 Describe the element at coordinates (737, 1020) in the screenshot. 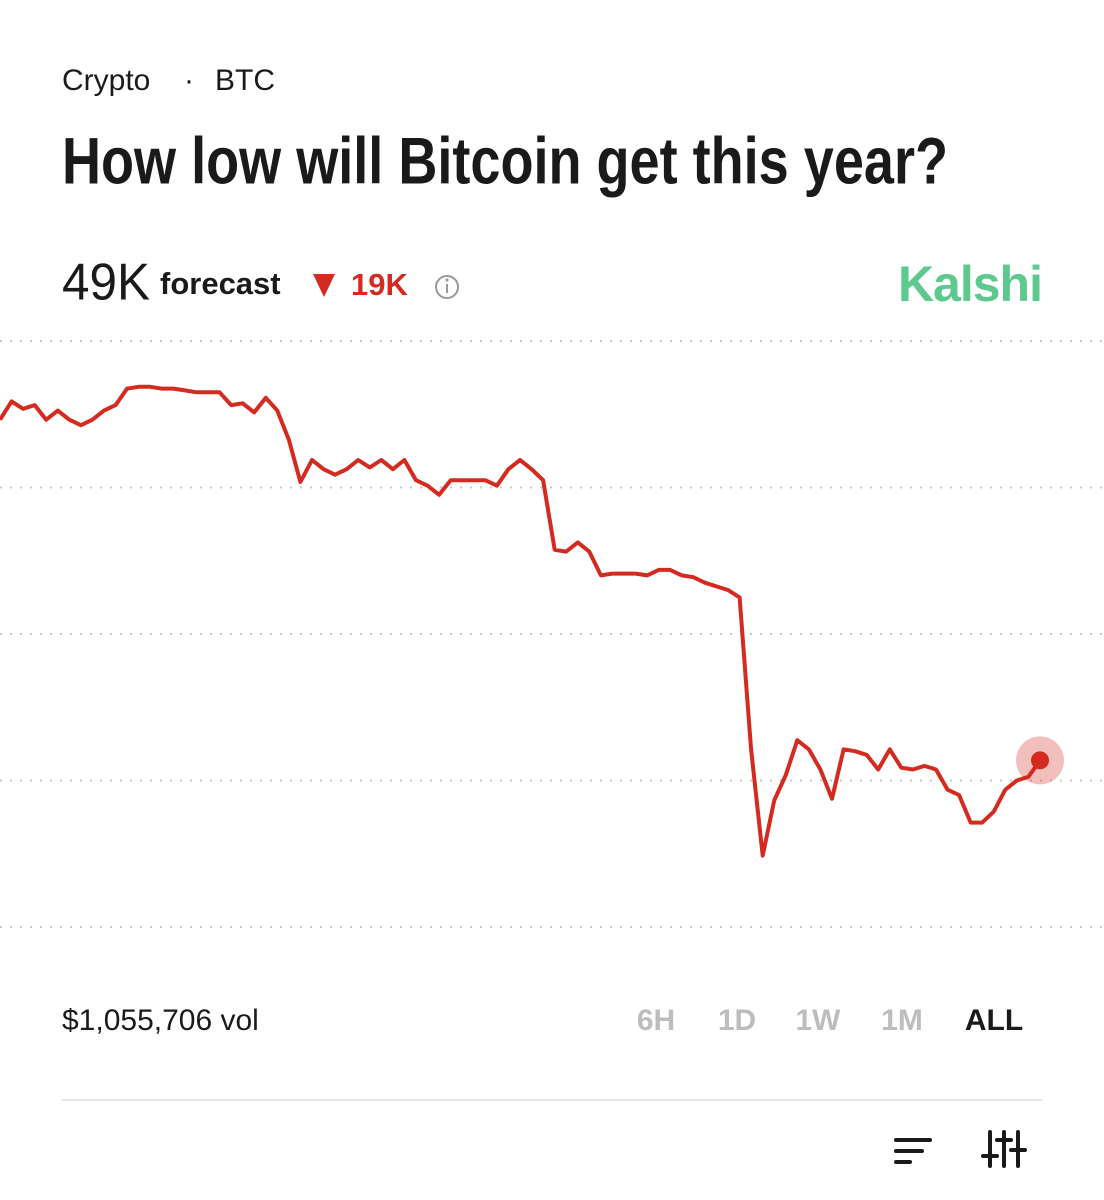

I see `range-button: 1D` at that location.